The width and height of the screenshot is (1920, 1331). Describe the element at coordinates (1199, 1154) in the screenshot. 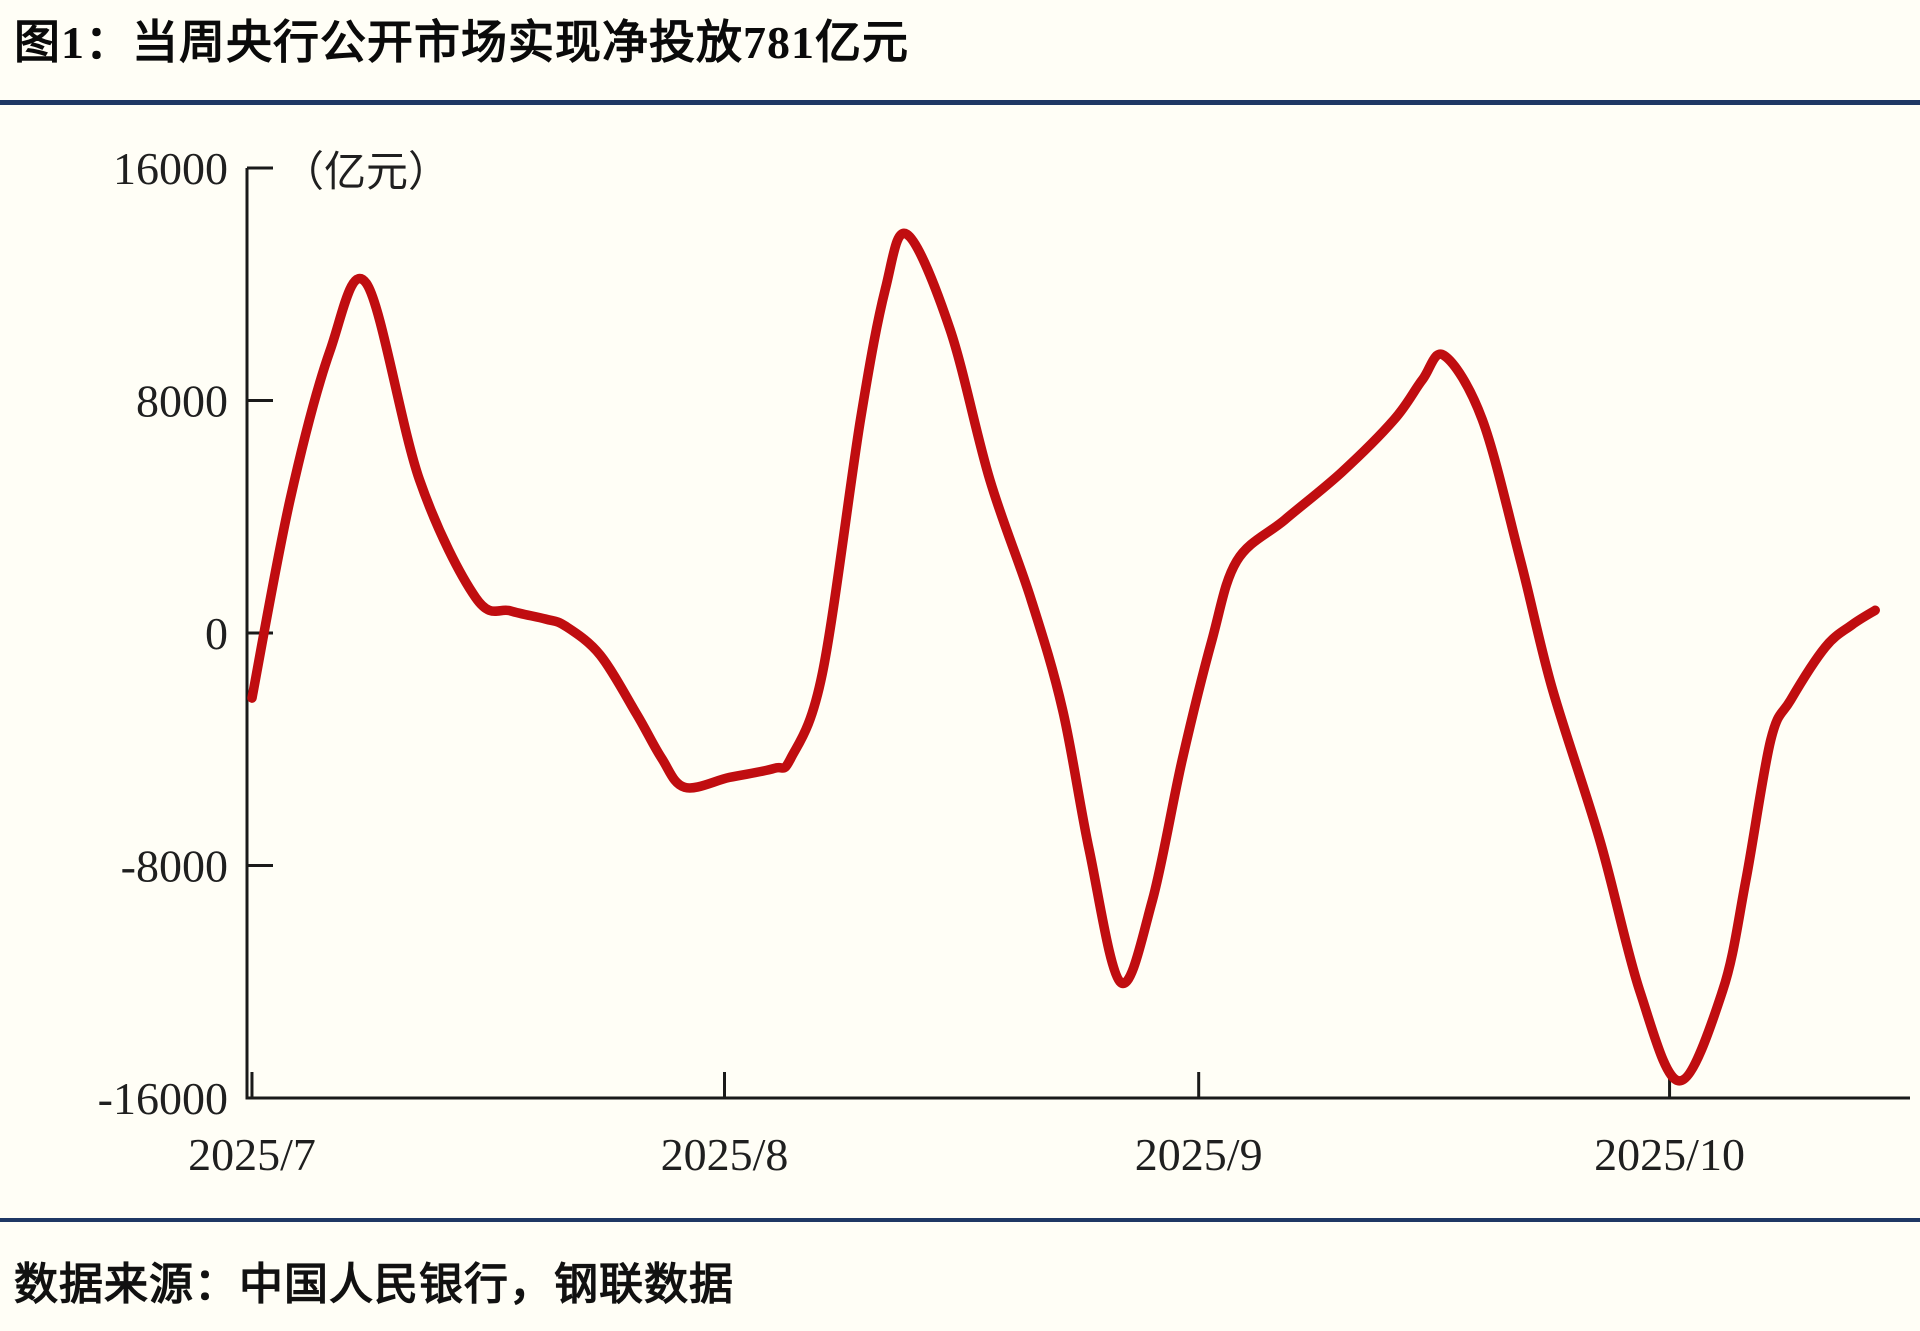

I see `x-tick-label: 2025/9` at that location.